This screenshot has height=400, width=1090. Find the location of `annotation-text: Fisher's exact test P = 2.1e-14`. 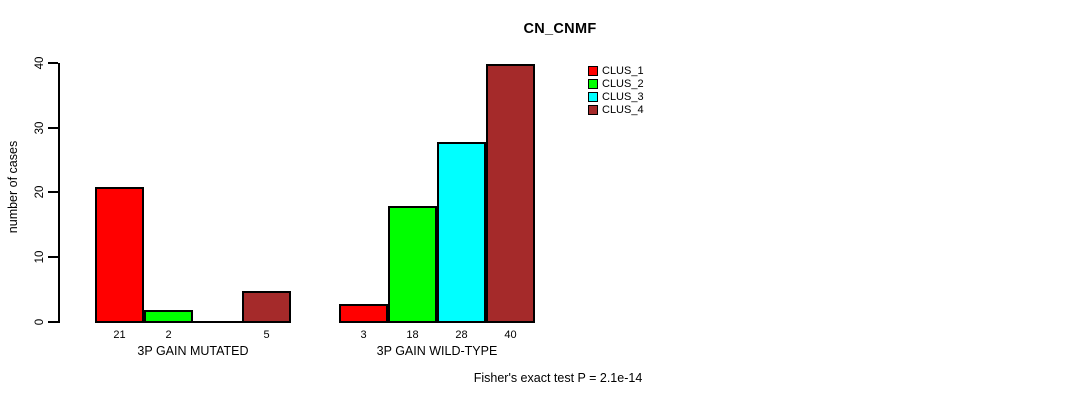

annotation-text: Fisher's exact test P = 2.1e-14 is located at coordinates (558, 378).